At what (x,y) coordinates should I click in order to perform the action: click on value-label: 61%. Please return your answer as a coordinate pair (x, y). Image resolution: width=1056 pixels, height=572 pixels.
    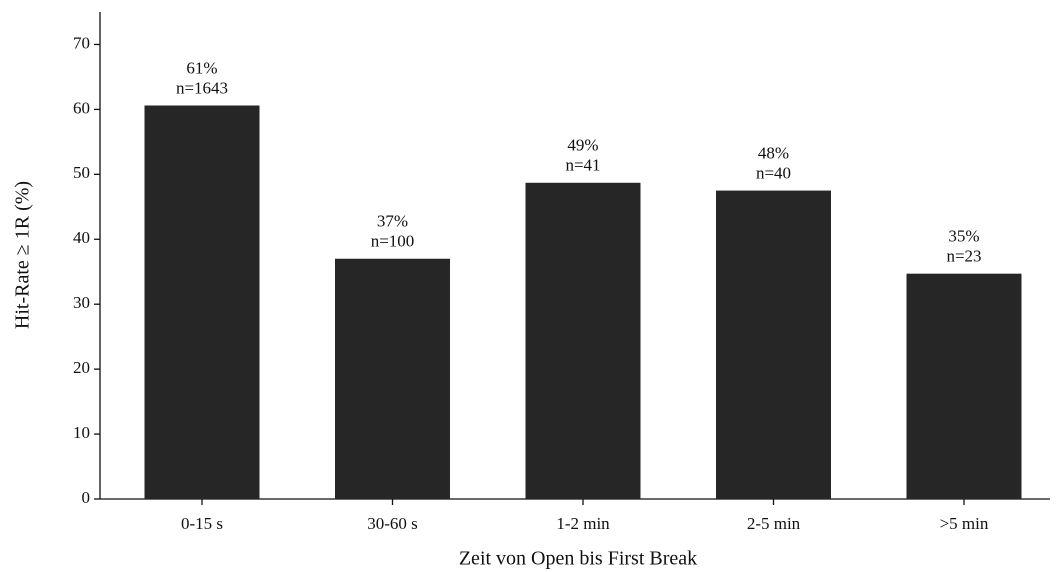
    Looking at the image, I should click on (201, 67).